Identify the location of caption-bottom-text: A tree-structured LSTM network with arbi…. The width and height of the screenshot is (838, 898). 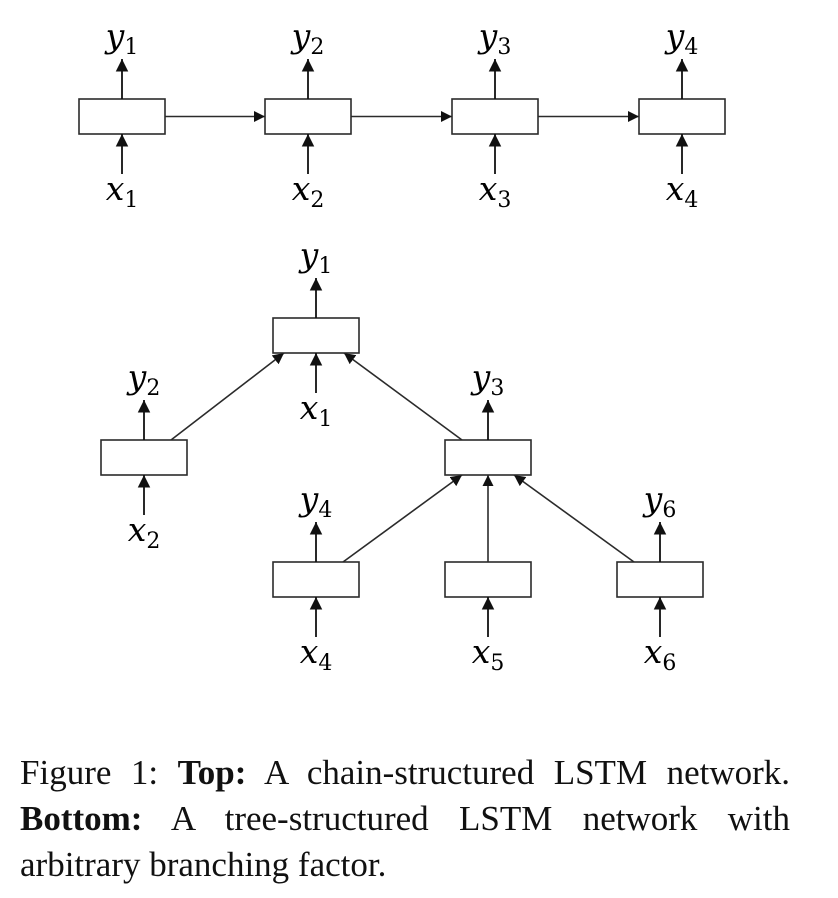
(405, 841).